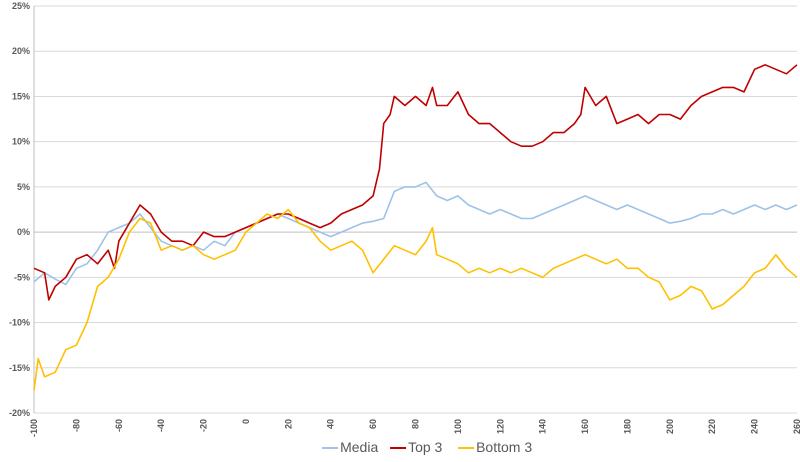  What do you see at coordinates (19, 413) in the screenshot?
I see `y-tick-label: -20%` at bounding box center [19, 413].